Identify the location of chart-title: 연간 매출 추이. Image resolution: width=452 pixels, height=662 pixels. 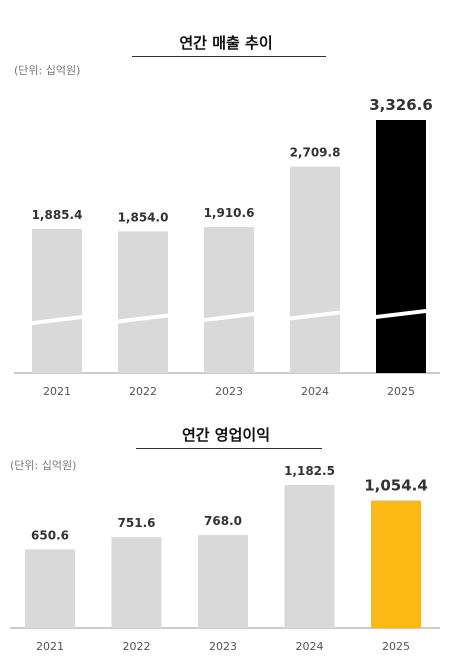
(226, 43).